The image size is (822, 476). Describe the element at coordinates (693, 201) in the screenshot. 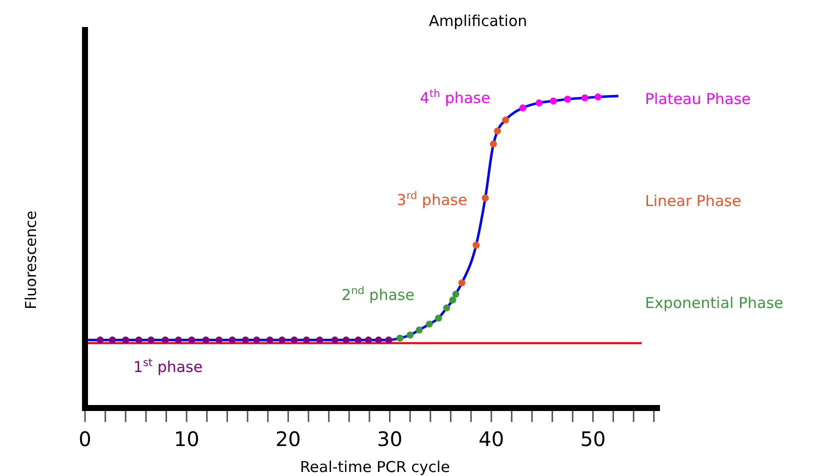

I see `annotation: Linear Phase` at that location.